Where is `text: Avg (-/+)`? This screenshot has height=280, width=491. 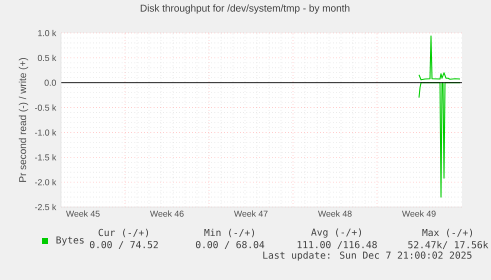 text: Avg (-/+) is located at coordinates (336, 233).